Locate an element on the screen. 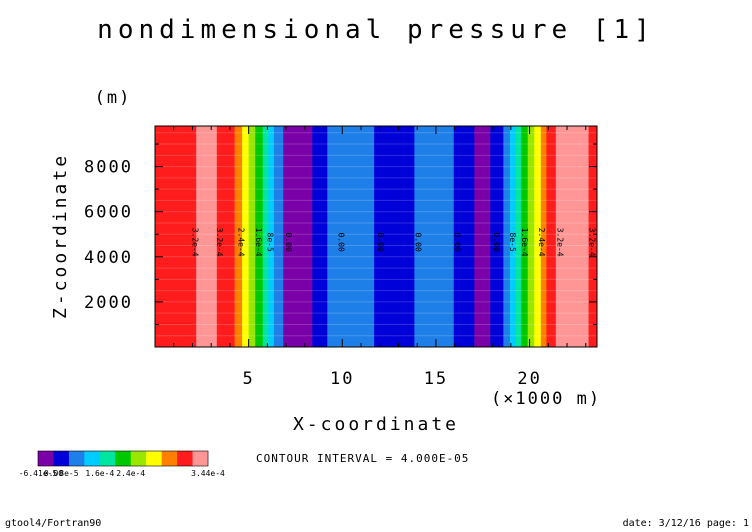 The width and height of the screenshot is (752, 532). footer-software: gtool4/Fortran90 is located at coordinates (53, 523).